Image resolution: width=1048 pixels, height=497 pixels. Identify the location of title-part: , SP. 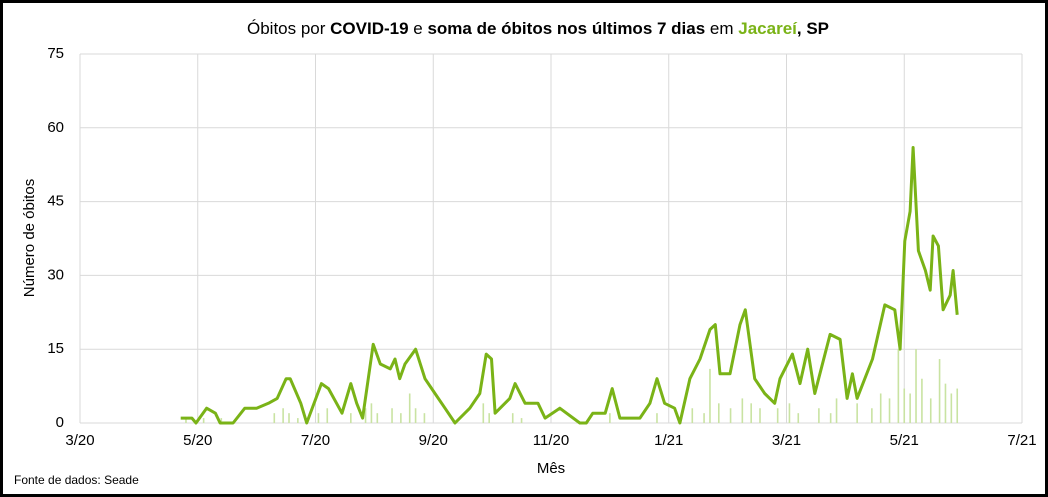
(813, 28).